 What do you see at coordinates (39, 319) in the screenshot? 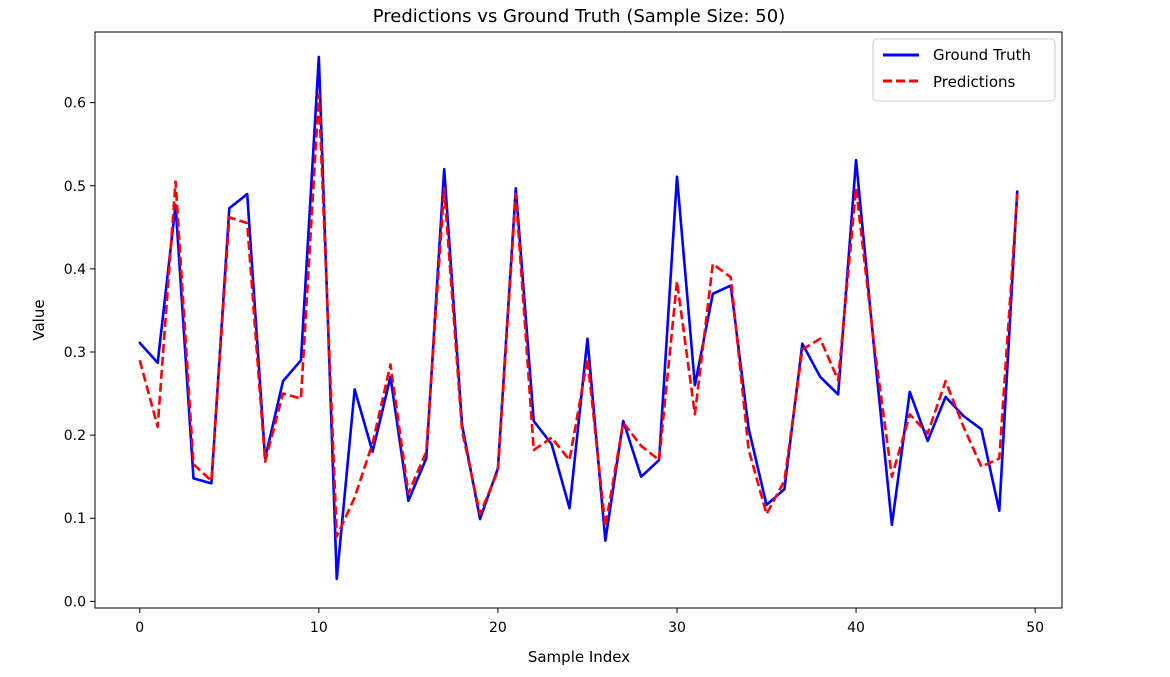
I see `y-axis-label: Value` at bounding box center [39, 319].